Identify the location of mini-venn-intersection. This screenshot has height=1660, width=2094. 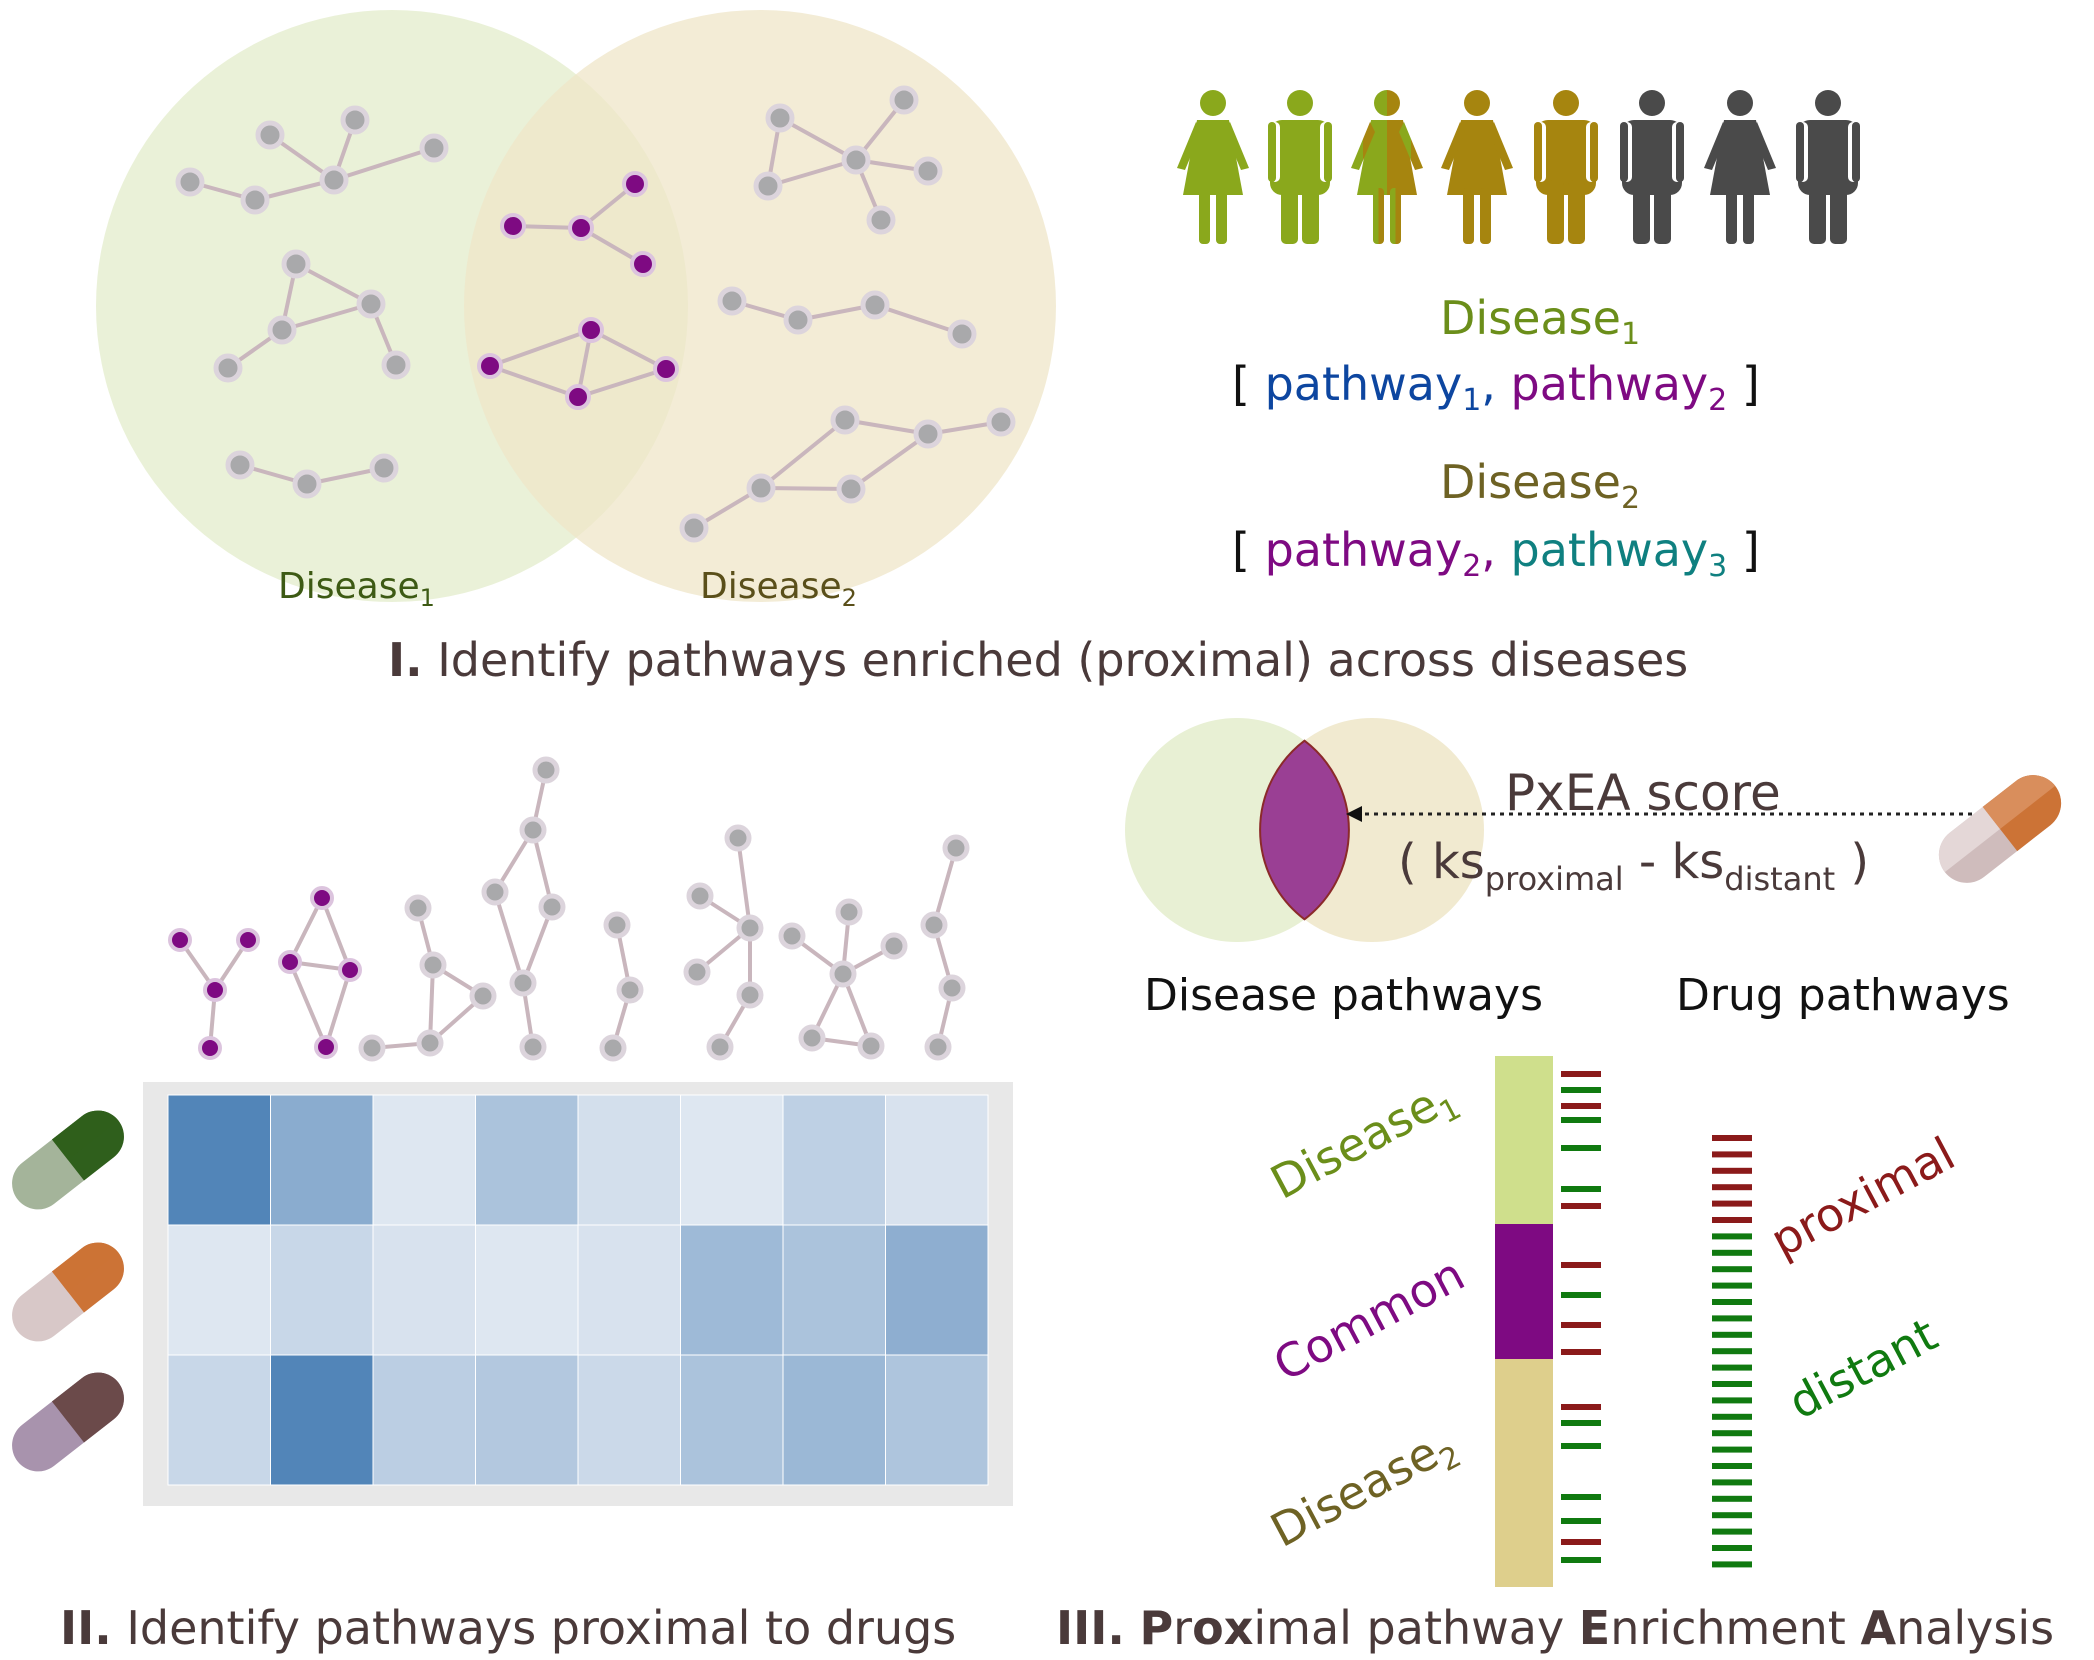
(1304, 830).